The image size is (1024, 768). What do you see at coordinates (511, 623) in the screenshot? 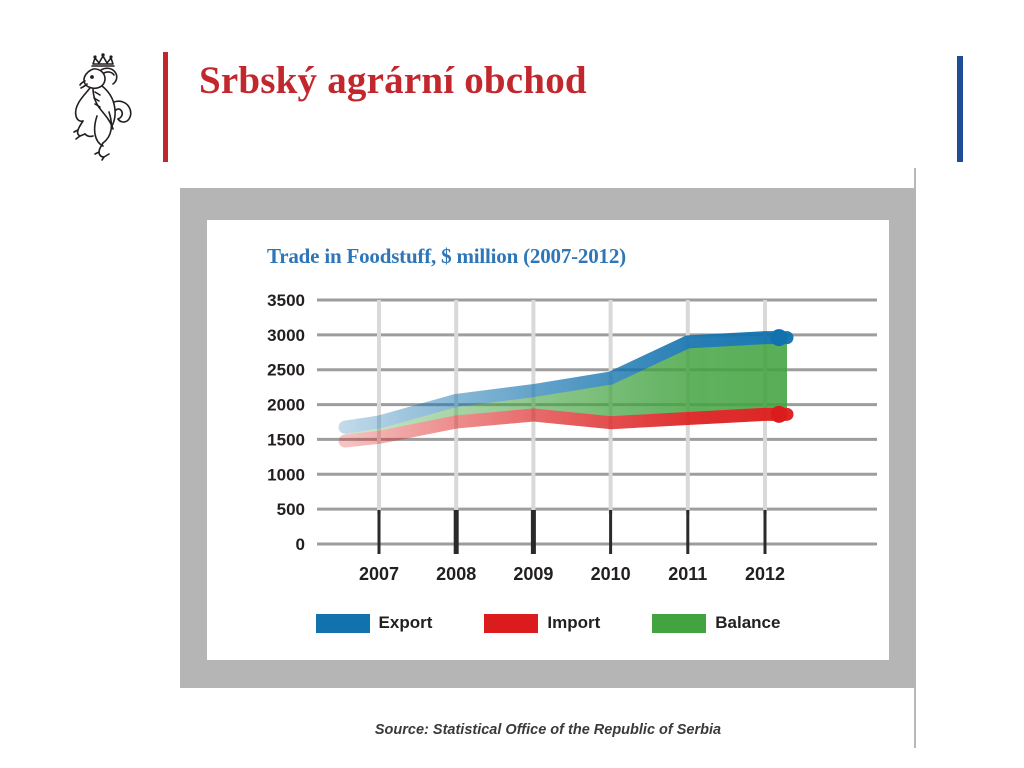
I see `legend-swatch-import` at bounding box center [511, 623].